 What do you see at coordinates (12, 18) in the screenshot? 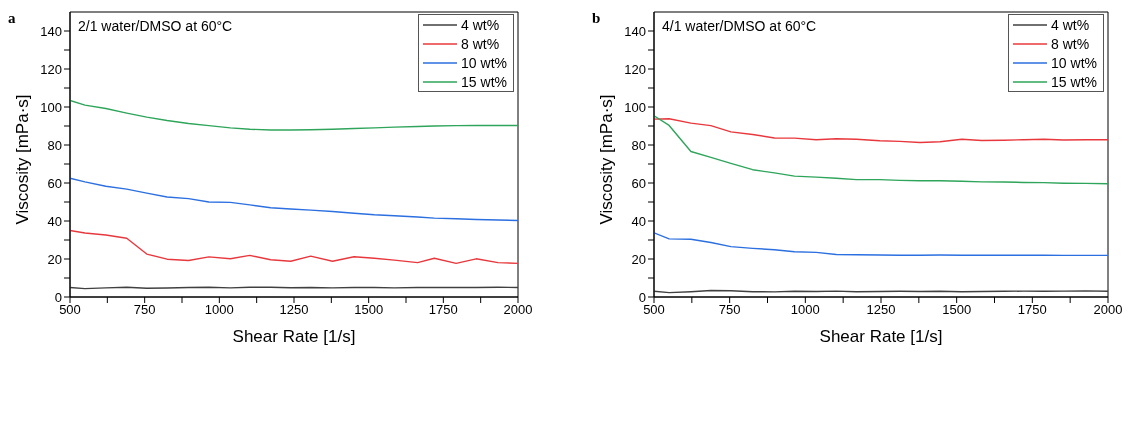
I see `chart-title: a` at bounding box center [12, 18].